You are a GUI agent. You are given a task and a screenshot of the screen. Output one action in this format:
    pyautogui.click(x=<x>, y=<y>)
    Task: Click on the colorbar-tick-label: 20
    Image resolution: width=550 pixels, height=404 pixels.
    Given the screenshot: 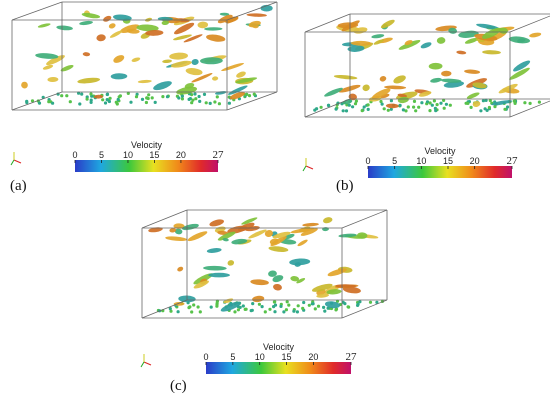 What is the action you would take?
    pyautogui.click(x=181, y=155)
    